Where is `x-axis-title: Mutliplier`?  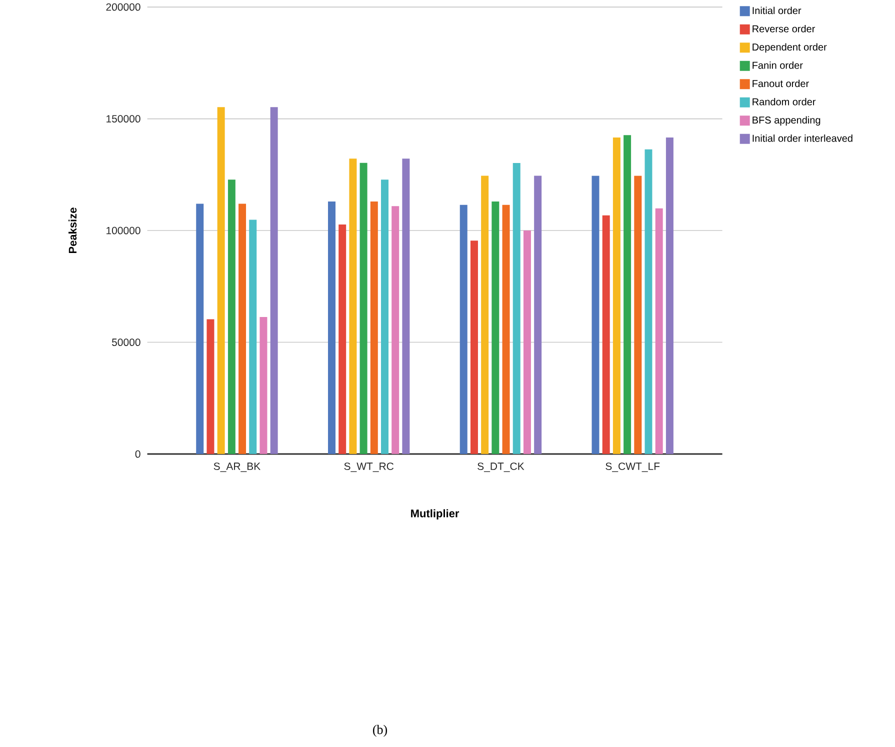 x-axis-title: Mutliplier is located at coordinates (435, 514).